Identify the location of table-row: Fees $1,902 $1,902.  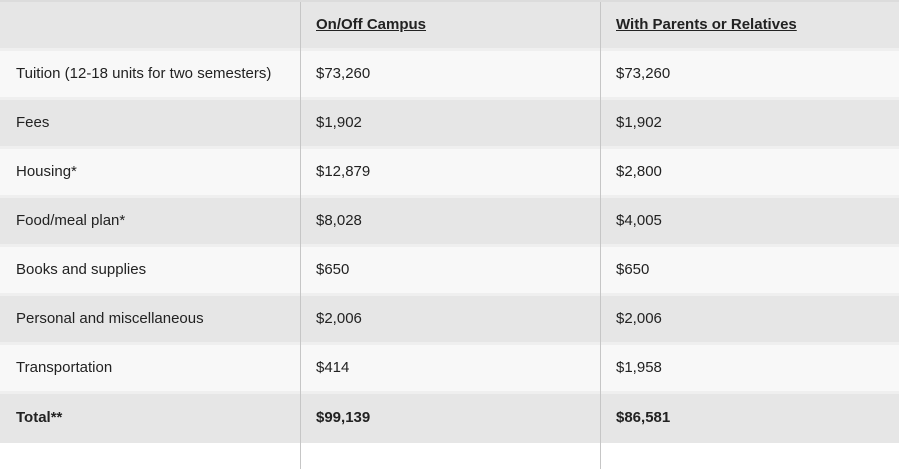
(449, 124).